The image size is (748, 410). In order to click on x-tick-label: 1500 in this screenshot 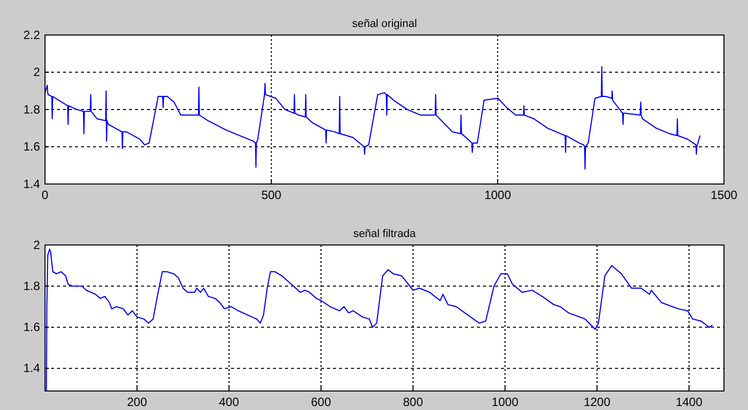, I will do `click(724, 195)`.